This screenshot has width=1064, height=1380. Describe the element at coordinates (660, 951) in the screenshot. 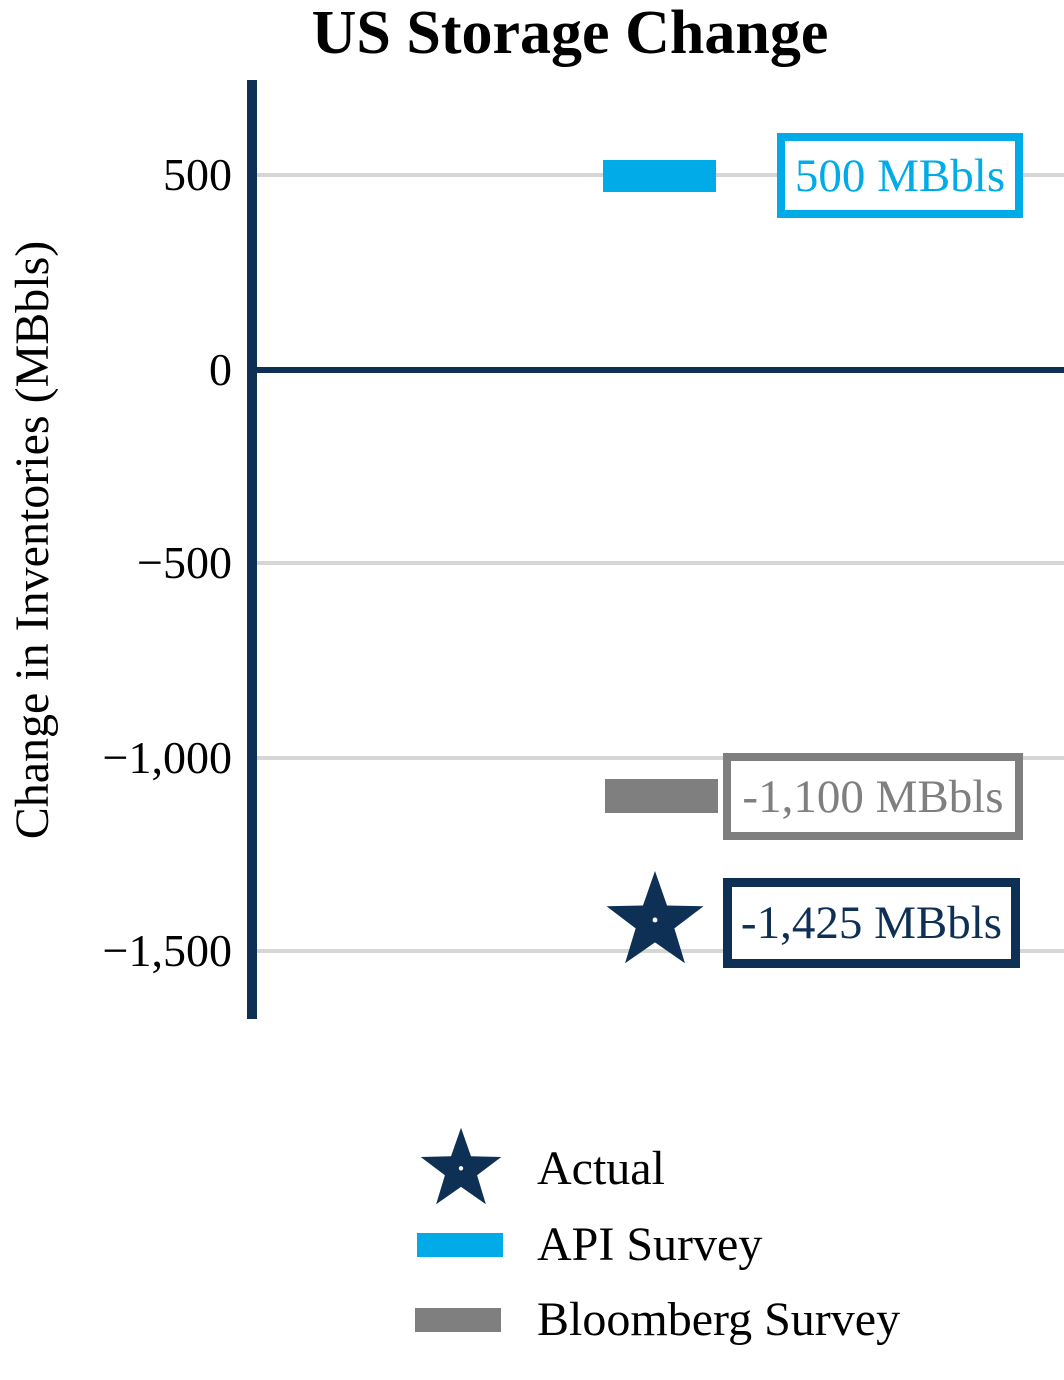

I see `gridline-neg1500` at that location.